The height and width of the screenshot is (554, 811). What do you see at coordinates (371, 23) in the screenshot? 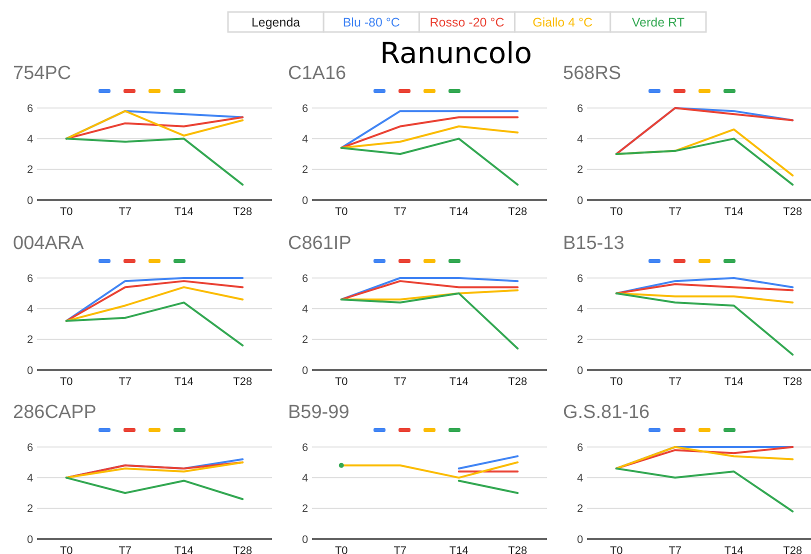
I see `legend-label: Blu -80 °C` at bounding box center [371, 23].